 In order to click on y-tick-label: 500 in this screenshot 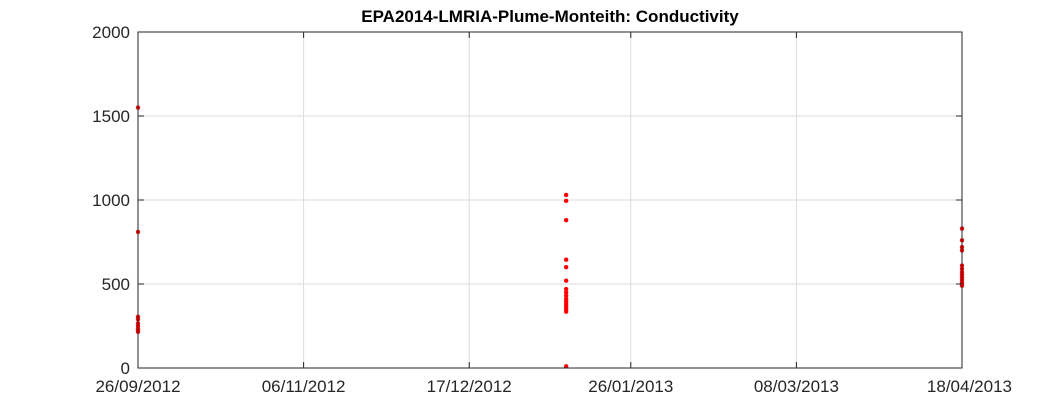, I will do `click(116, 284)`.